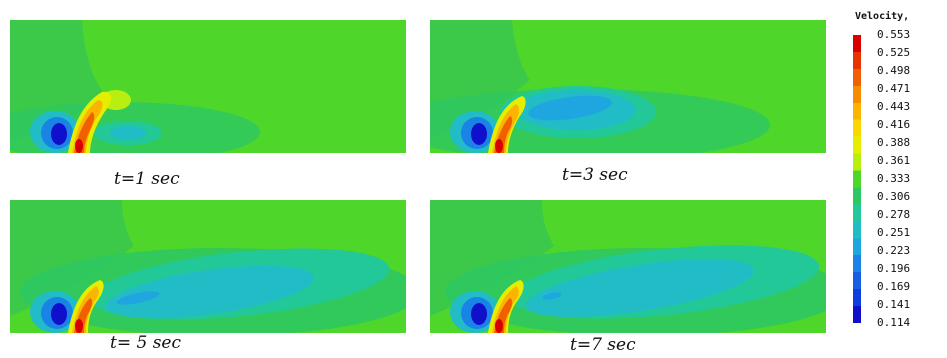 The width and height of the screenshot is (947, 358). Describe the element at coordinates (857, 179) in the screenshot. I see `color-scale-bar` at that location.